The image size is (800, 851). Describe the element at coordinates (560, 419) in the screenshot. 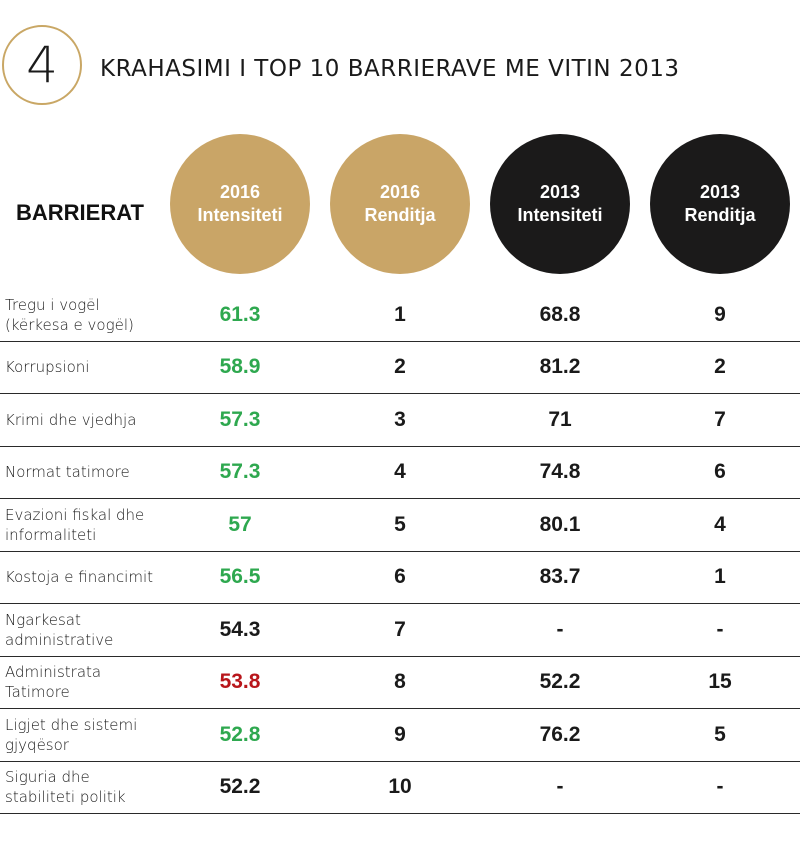

I see `intensity-2013-cell: 71` at that location.